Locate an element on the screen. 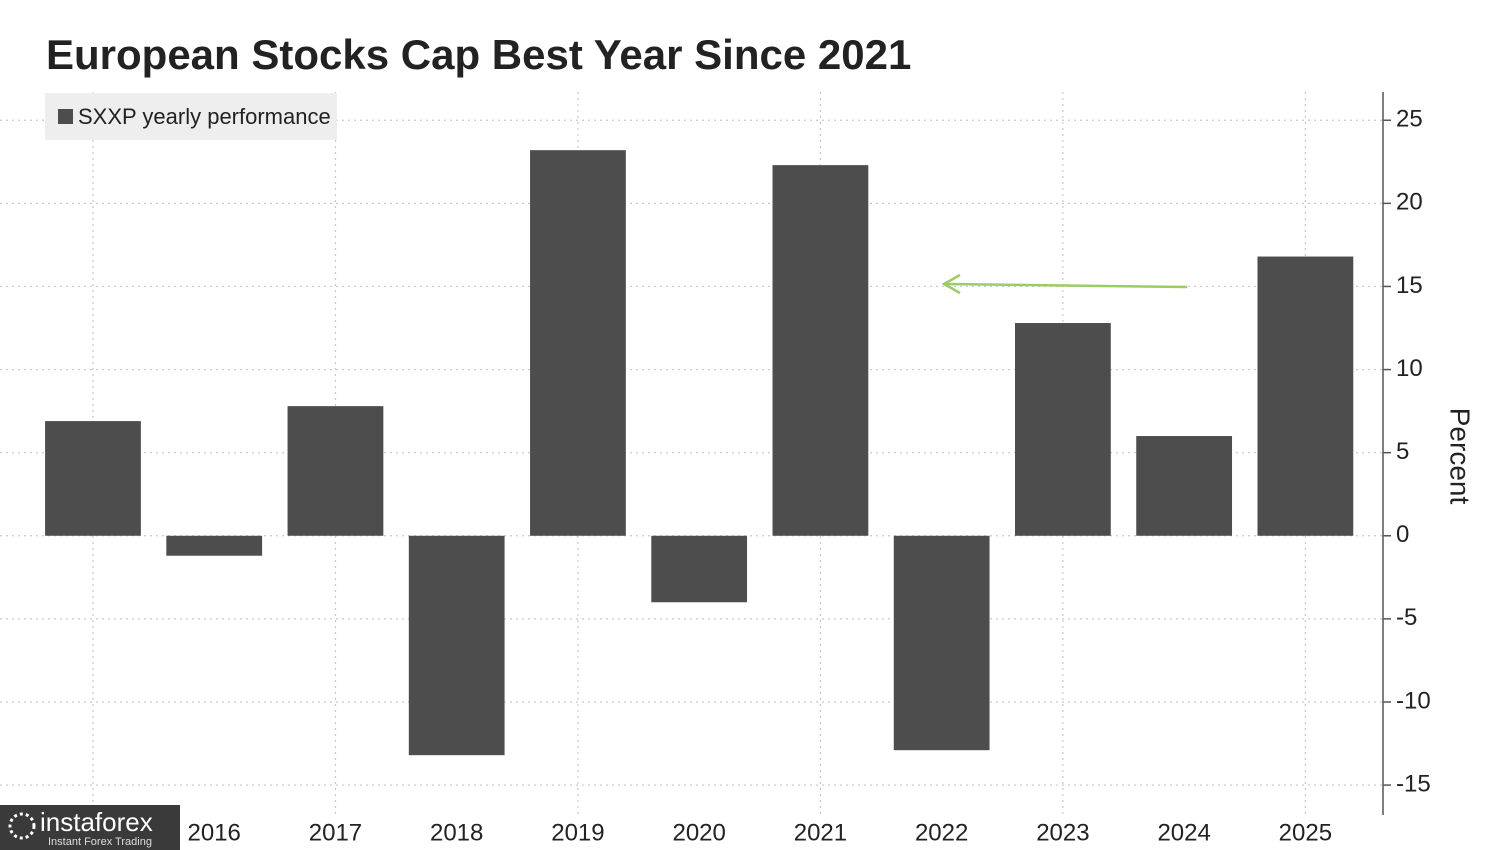 This screenshot has width=1500, height=850. legend-swatch is located at coordinates (65, 116).